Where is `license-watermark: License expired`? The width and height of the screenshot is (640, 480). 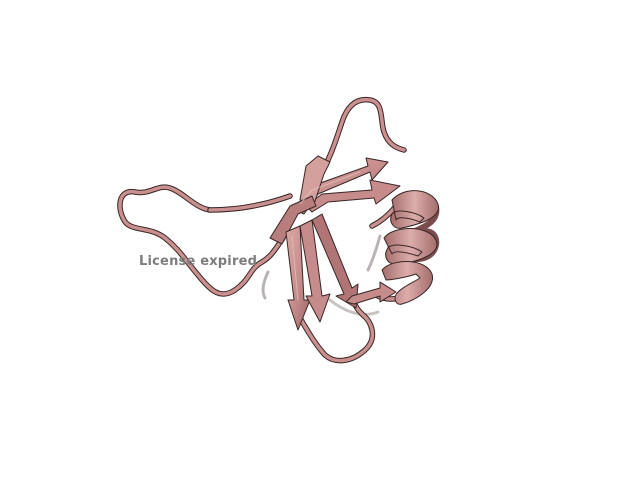 license-watermark: License expired is located at coordinates (198, 261).